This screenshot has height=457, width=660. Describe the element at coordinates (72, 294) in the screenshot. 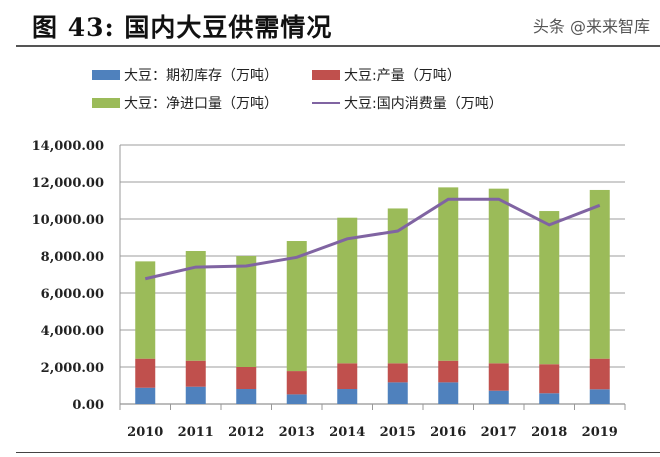

I see `y-tick-label: 6,000.00` at that location.